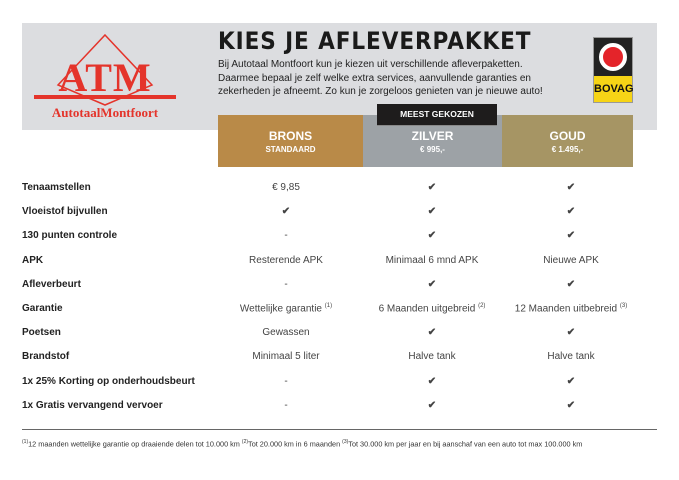 The height and width of the screenshot is (480, 679). What do you see at coordinates (286, 333) in the screenshot?
I see `cell-value: Gewassen` at bounding box center [286, 333].